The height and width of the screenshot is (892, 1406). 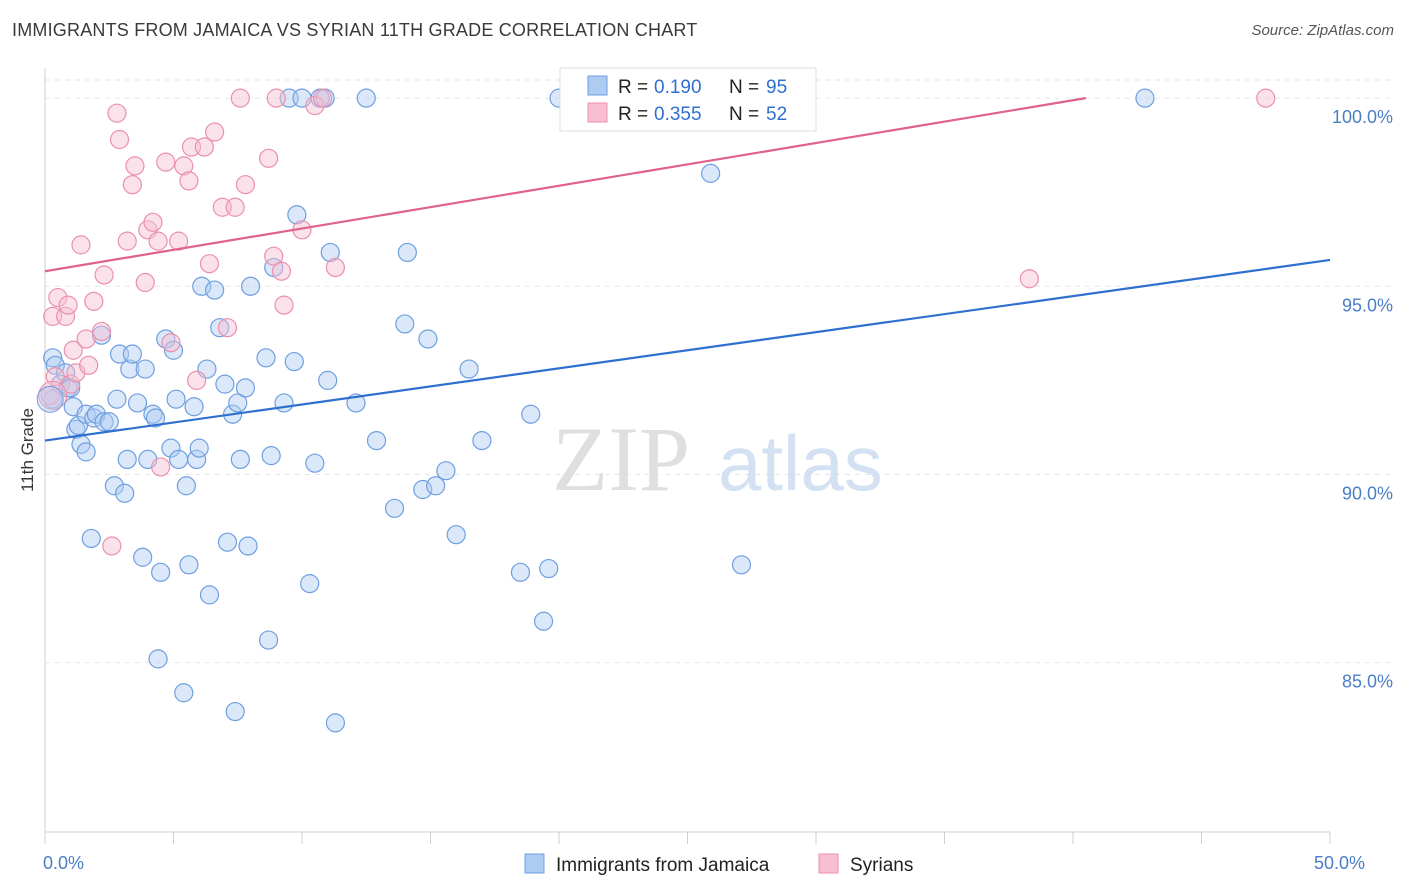 I want to click on watermark-atlas: atlas, so click(x=800, y=463).